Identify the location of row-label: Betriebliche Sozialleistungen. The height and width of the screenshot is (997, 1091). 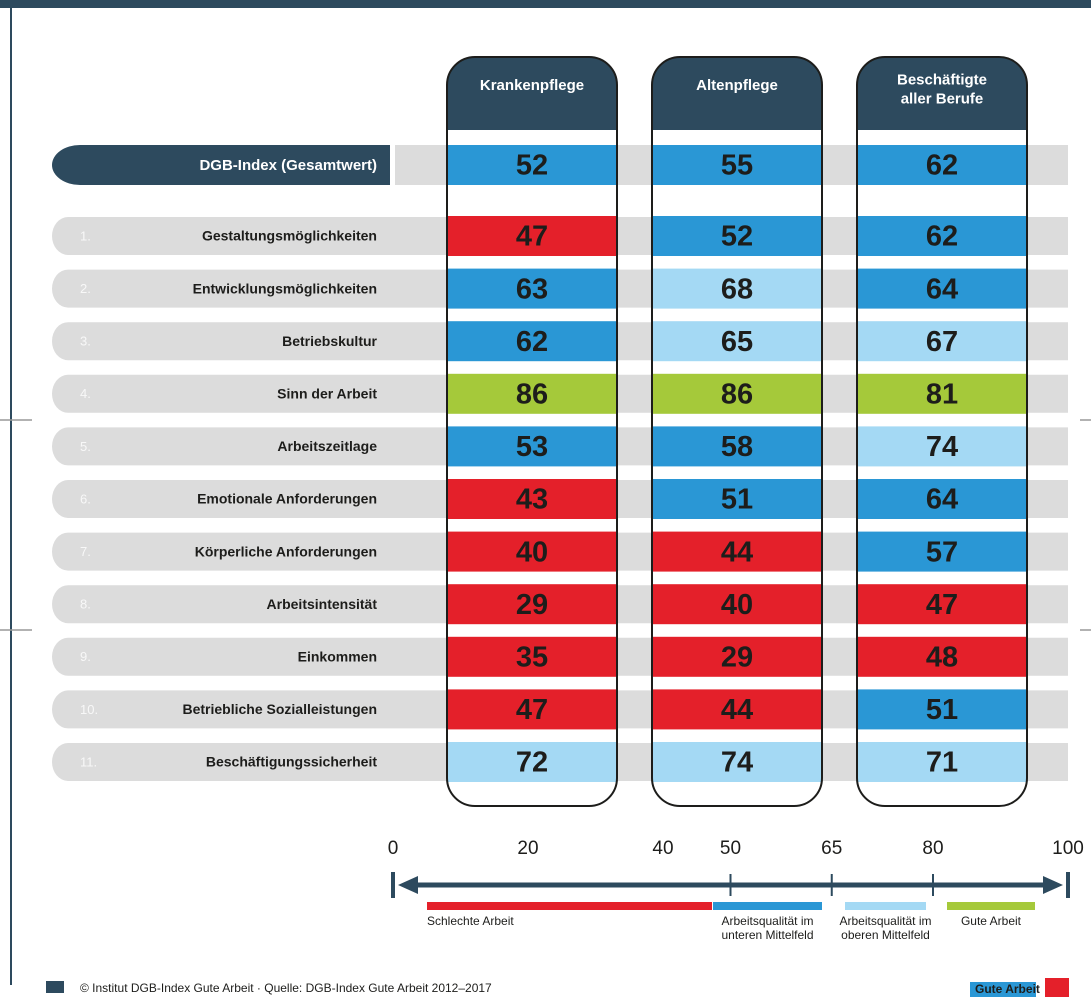
(280, 709).